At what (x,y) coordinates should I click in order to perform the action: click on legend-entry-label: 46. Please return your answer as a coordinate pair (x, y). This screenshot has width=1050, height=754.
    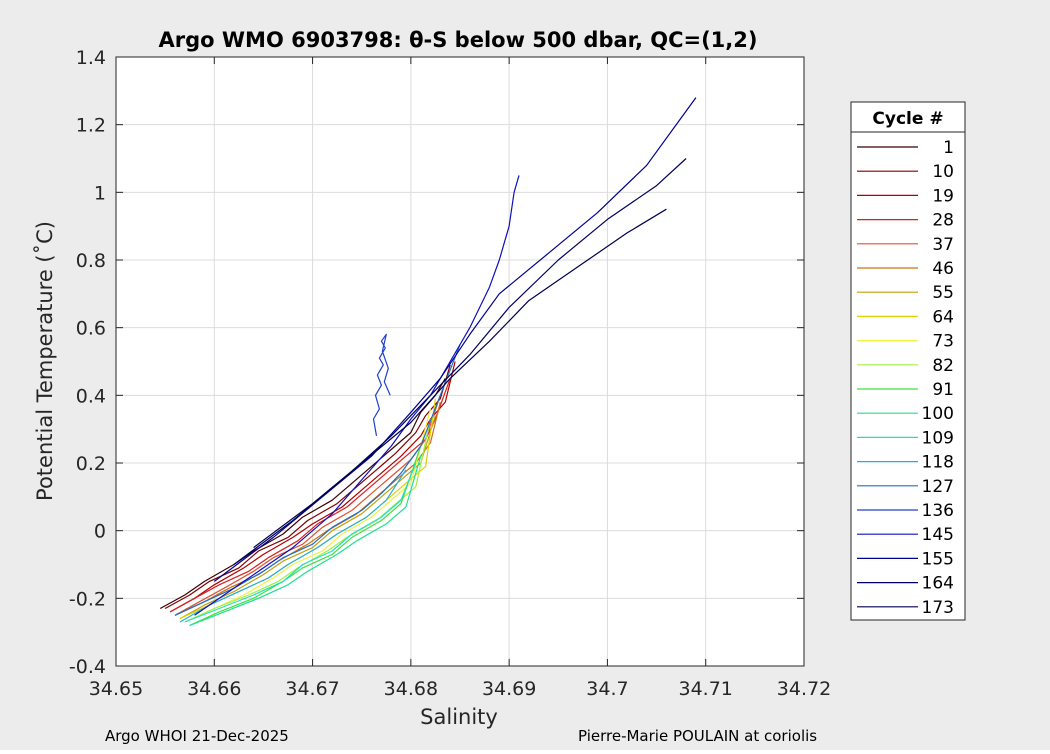
    Looking at the image, I should click on (943, 269).